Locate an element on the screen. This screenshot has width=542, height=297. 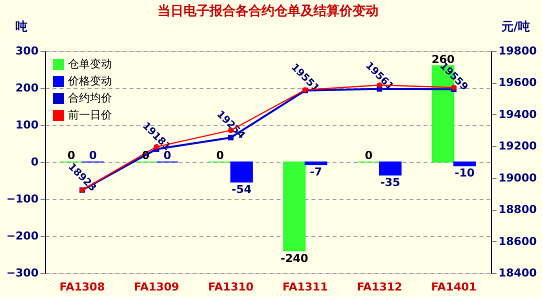
y-tick-label: −100 is located at coordinates (22, 199).